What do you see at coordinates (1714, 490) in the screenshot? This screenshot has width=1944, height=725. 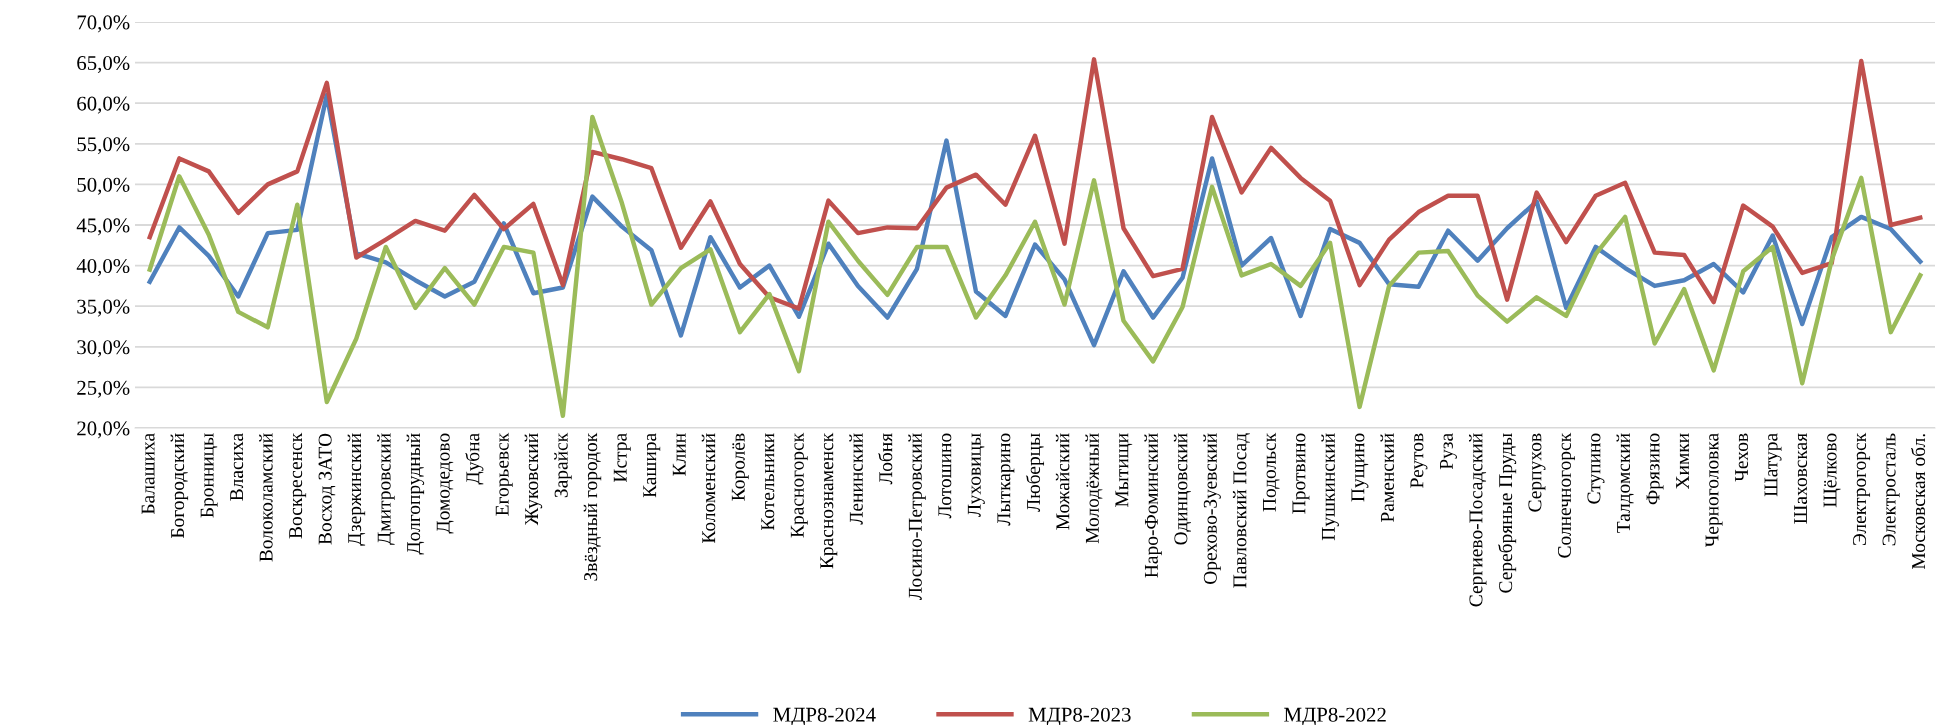 I see `x-tick-label: Черноголовка` at bounding box center [1714, 490].